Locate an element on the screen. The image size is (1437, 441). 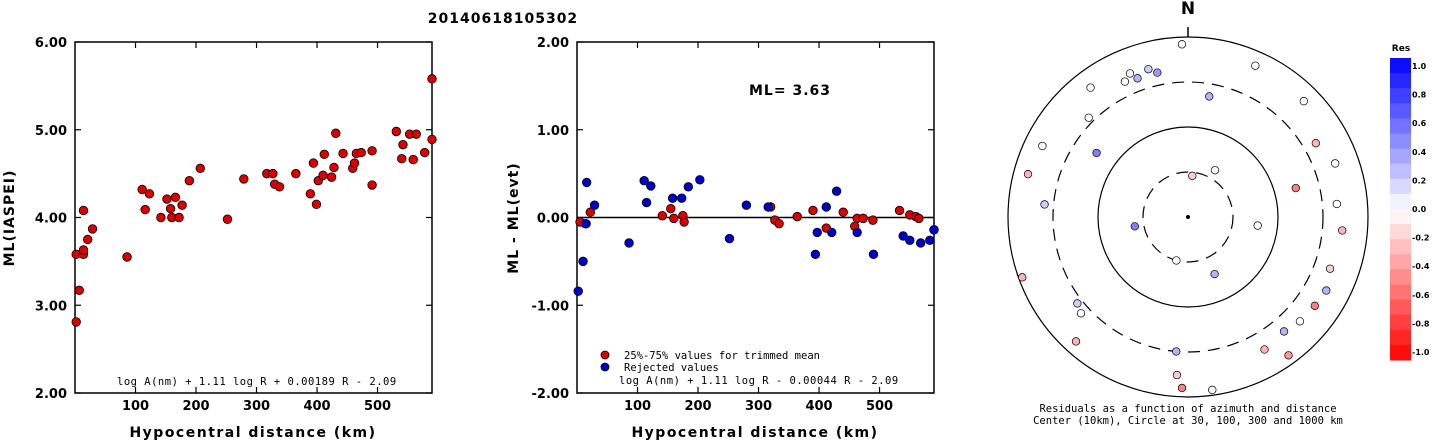
data-points is located at coordinates (254, 200).